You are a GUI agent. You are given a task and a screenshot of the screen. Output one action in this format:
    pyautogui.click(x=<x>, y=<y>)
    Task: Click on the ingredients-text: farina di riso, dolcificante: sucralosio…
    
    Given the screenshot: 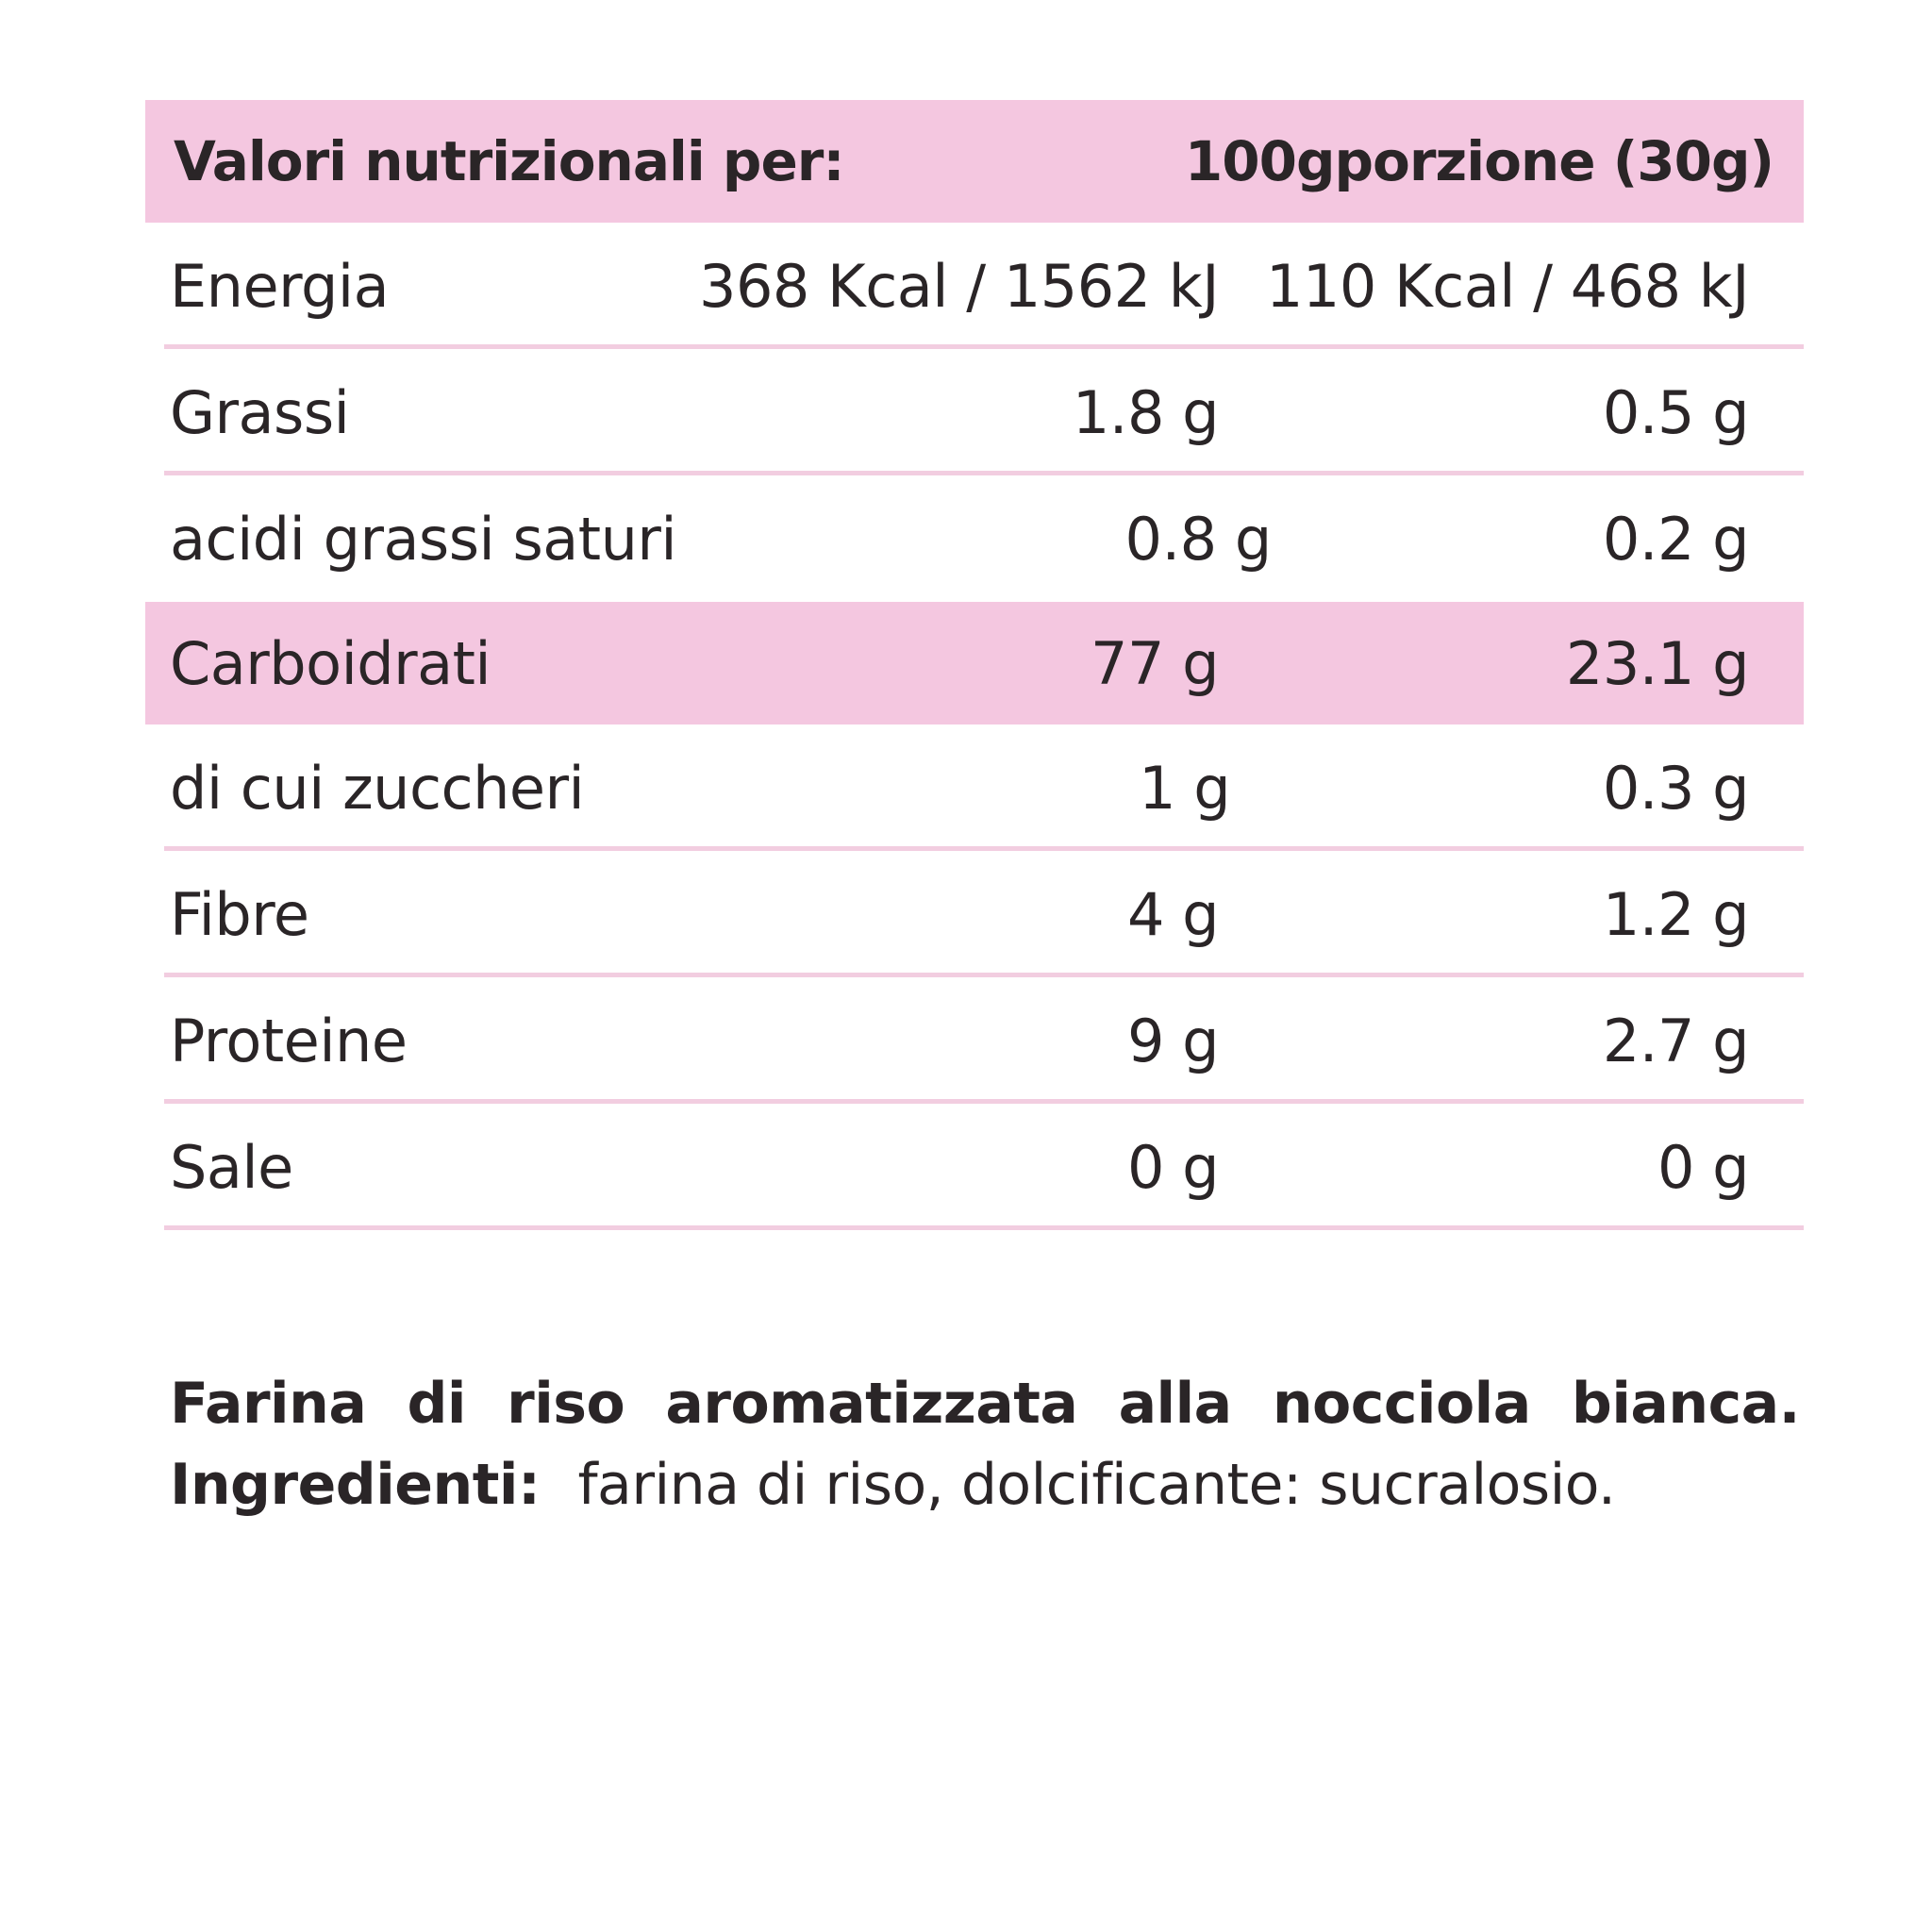 What is the action you would take?
    pyautogui.click(x=1096, y=1485)
    